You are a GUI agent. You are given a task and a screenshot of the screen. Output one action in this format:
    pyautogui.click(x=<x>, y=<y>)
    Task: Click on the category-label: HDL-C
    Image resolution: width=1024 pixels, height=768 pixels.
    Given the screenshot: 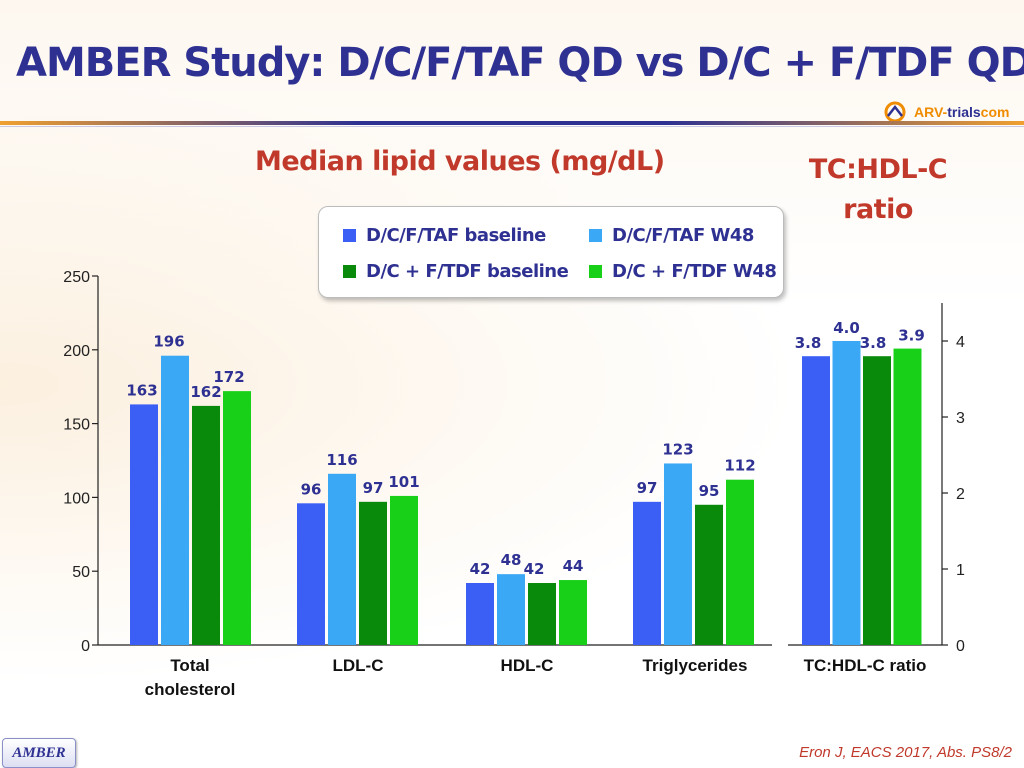 What is the action you would take?
    pyautogui.click(x=527, y=665)
    